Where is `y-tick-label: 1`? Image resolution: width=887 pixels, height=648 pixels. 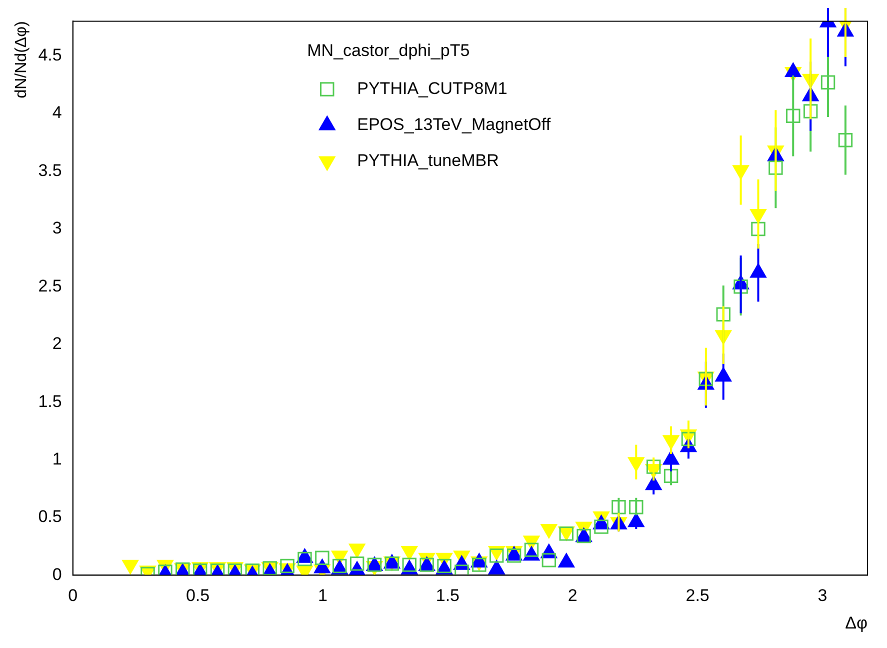
y-tick-label: 1 is located at coordinates (57, 458).